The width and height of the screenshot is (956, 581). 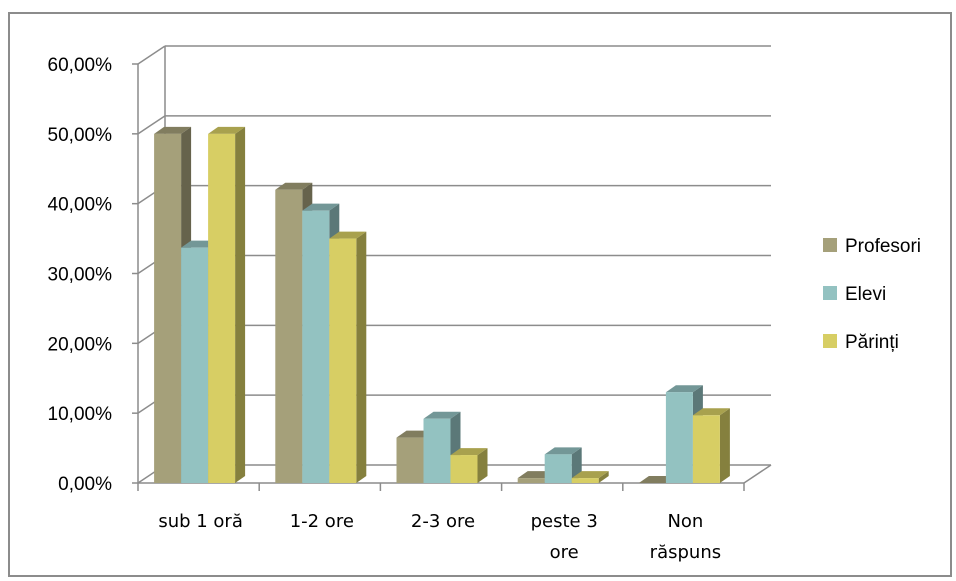 What do you see at coordinates (685, 552) in the screenshot?
I see `x-category-label: răspuns` at bounding box center [685, 552].